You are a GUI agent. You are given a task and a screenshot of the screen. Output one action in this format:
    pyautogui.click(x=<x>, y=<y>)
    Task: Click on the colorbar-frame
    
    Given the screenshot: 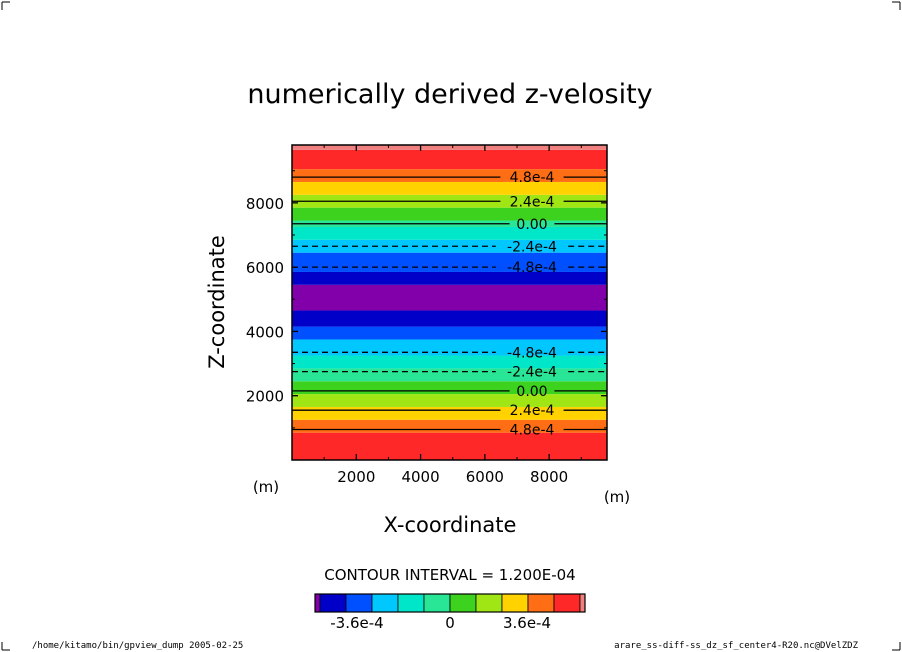 What is the action you would take?
    pyautogui.click(x=450, y=603)
    